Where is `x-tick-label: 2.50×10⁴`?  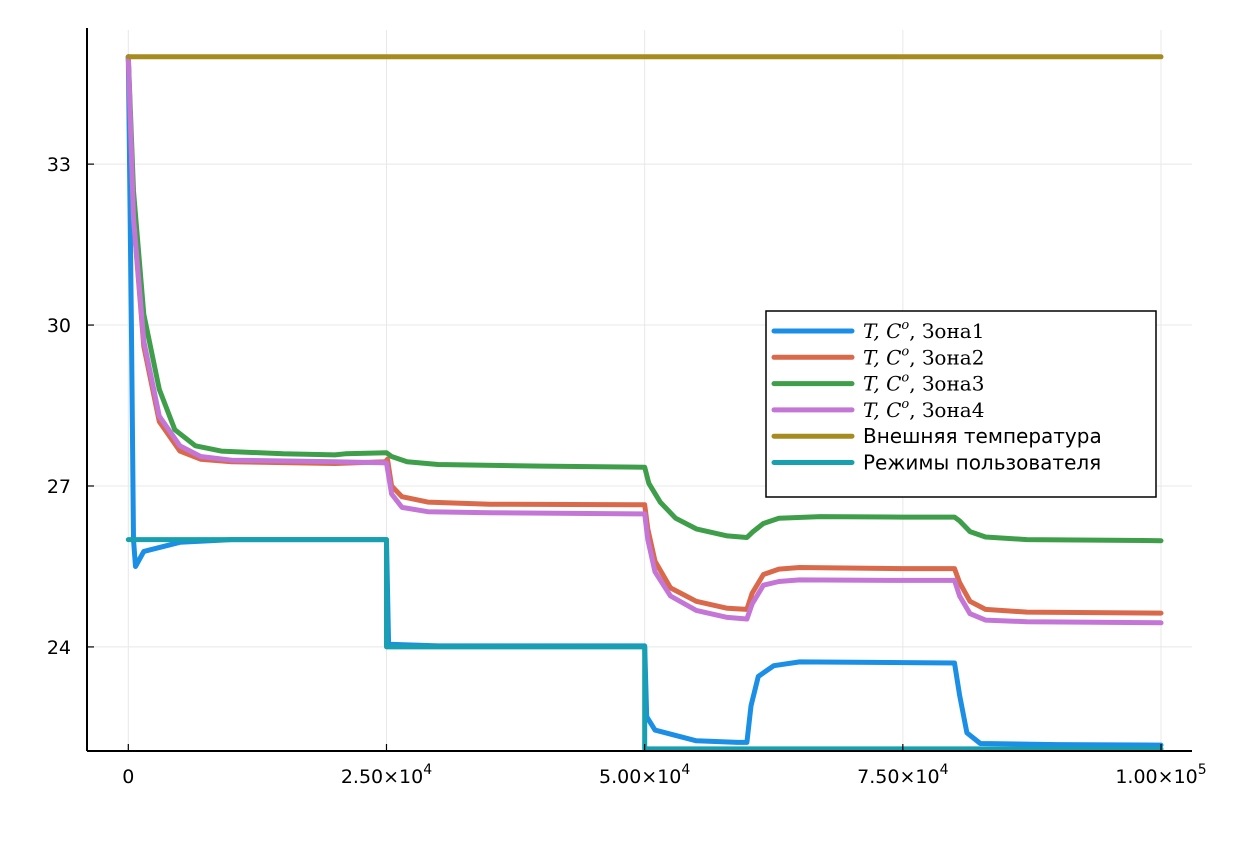 x-tick-label: 2.50×10⁴ is located at coordinates (386, 775).